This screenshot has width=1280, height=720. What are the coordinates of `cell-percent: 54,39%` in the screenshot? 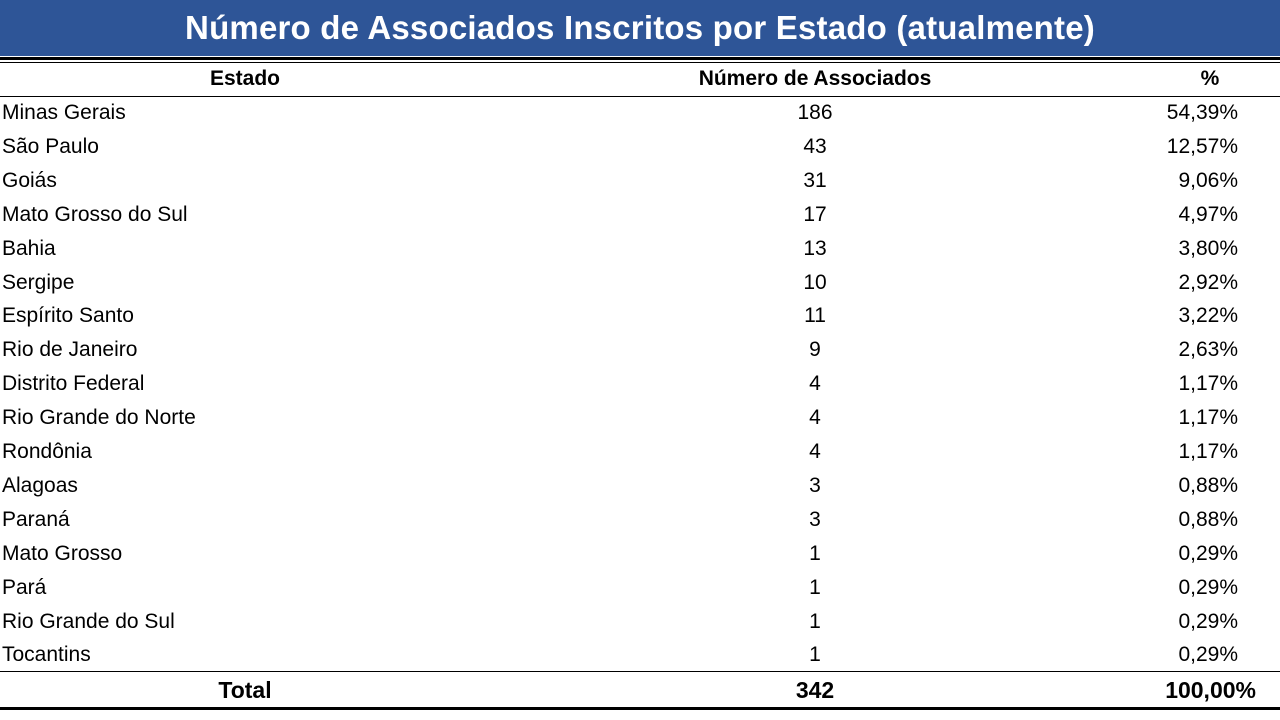 It's located at (1202, 112).